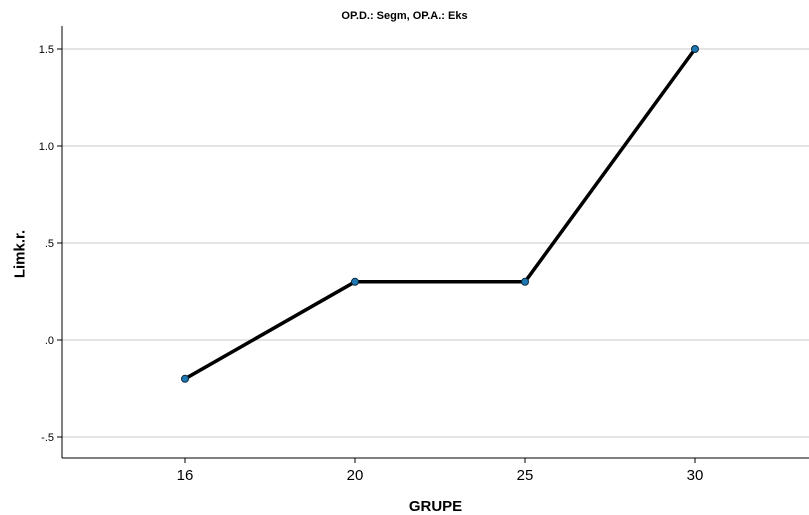  What do you see at coordinates (47, 438) in the screenshot?
I see `y-tick-label: -.5` at bounding box center [47, 438].